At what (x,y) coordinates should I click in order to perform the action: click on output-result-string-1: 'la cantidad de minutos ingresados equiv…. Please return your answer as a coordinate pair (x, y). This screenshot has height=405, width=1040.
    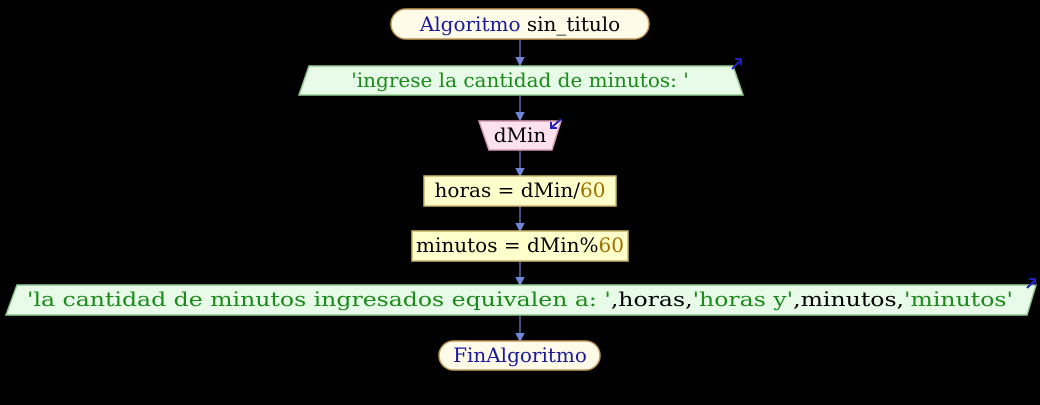
    Looking at the image, I should click on (319, 299).